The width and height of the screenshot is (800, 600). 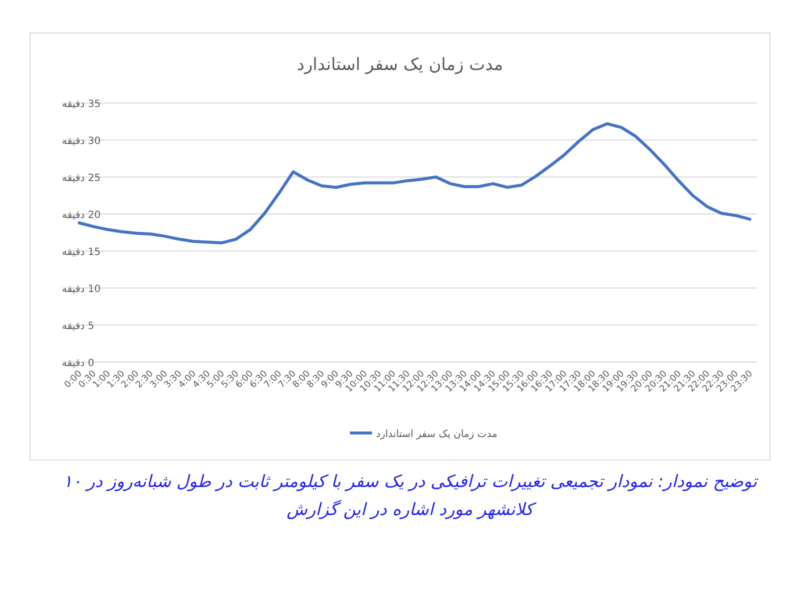 I want to click on chart-title: مدت زمان یک سفر استاندارد, so click(x=400, y=65).